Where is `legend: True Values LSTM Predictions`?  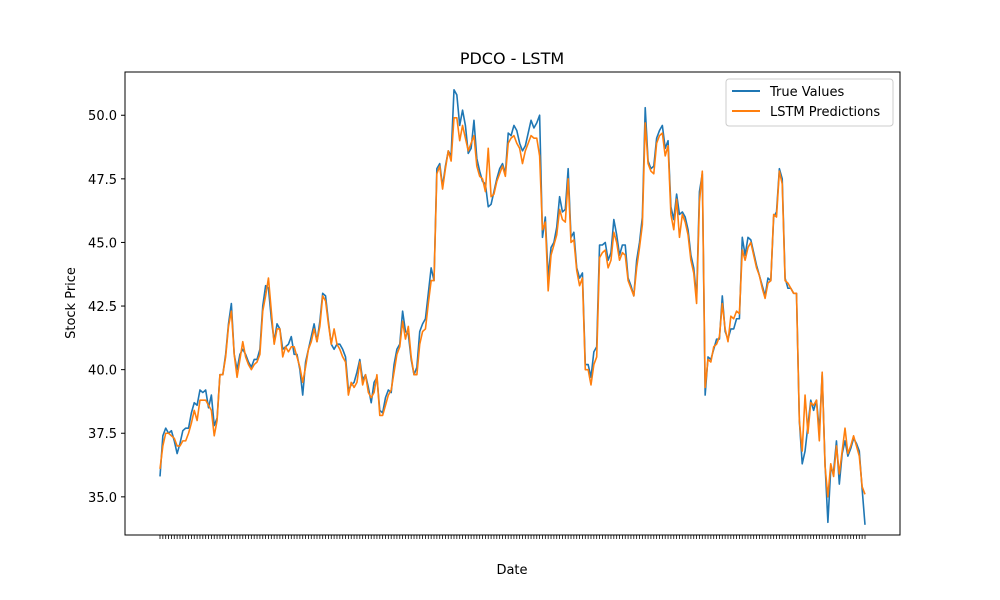
legend: True Values LSTM Predictions is located at coordinates (809, 102).